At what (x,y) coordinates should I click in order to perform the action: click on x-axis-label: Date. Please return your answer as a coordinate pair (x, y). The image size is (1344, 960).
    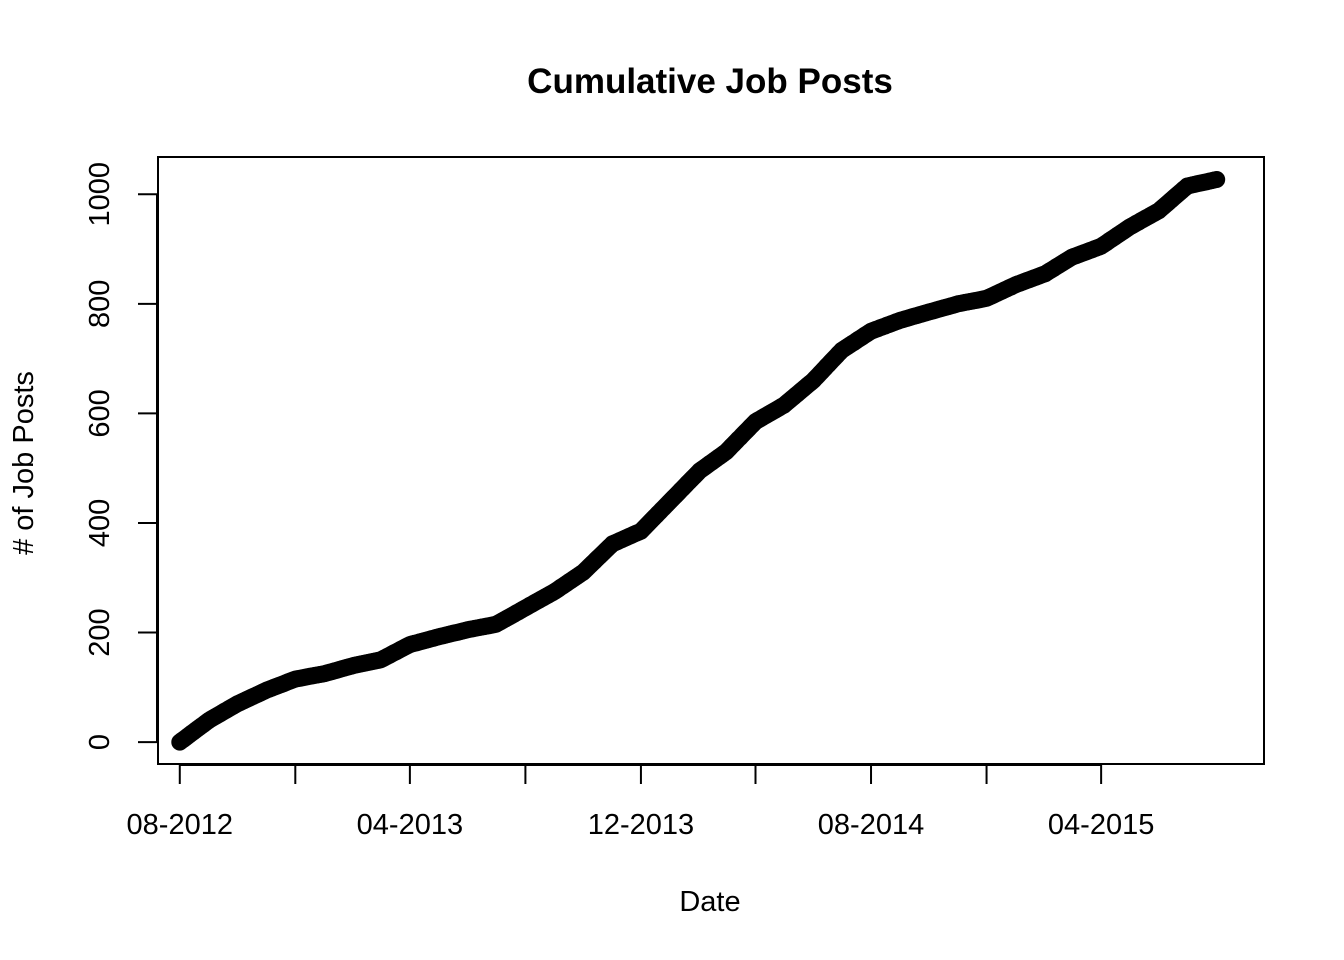
    Looking at the image, I should click on (709, 902).